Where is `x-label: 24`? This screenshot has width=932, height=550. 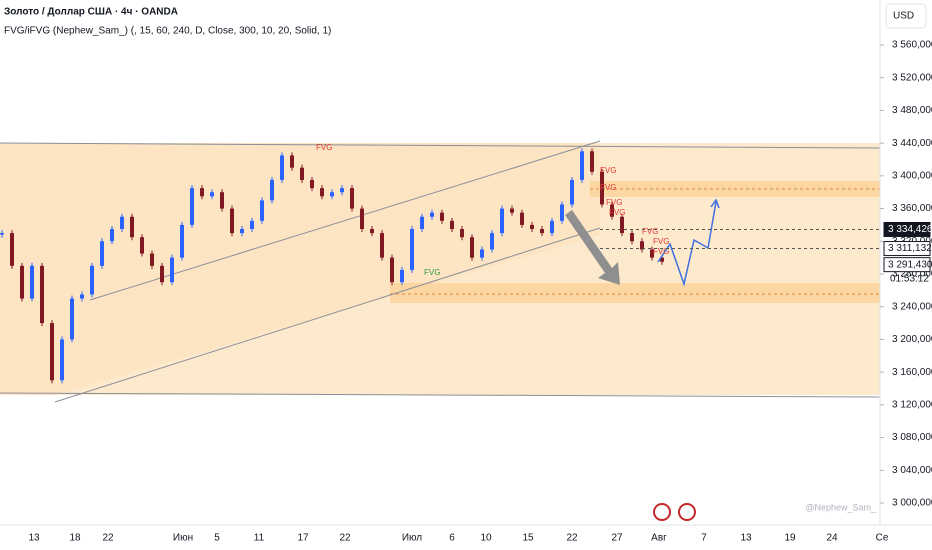 x-label: 24 is located at coordinates (832, 538).